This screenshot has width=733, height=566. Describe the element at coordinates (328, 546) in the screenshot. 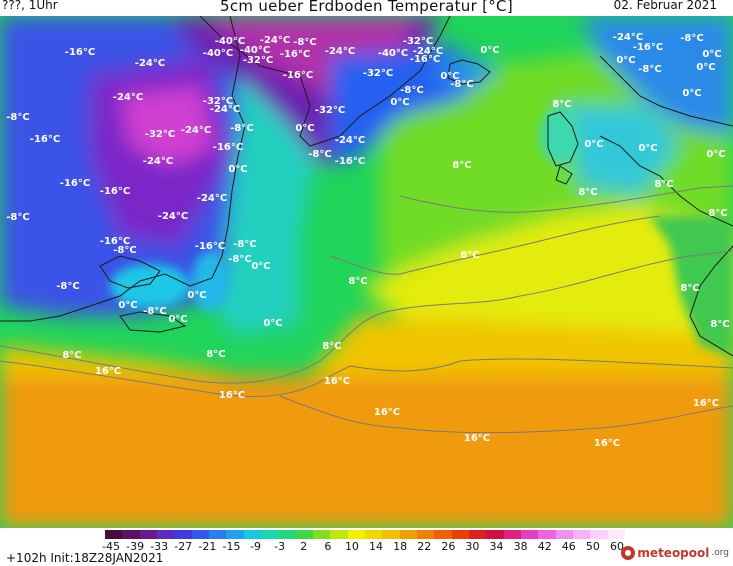

I see `colorbar-tick-label: 6` at that location.